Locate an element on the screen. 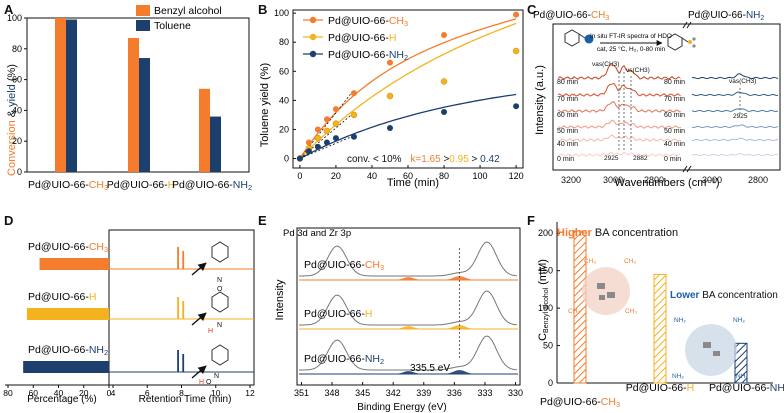 Image resolution: width=784 pixels, height=413 pixels. nh2-mof-sphere is located at coordinates (711, 350).